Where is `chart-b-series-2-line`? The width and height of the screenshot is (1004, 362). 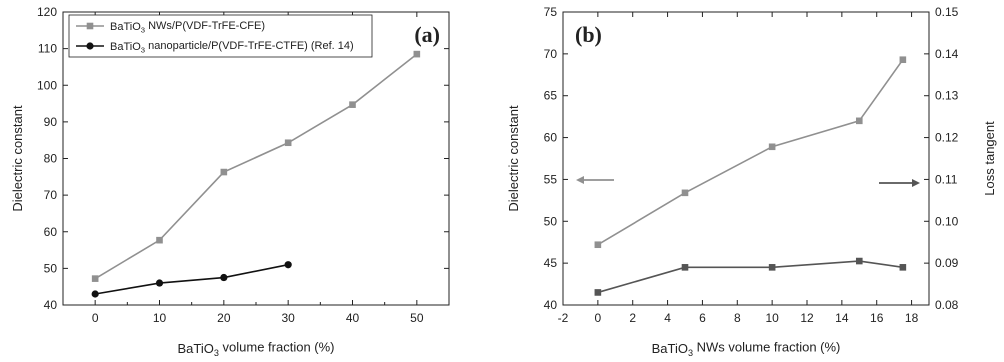
chart-b-series-2-line is located at coordinates (750, 277).